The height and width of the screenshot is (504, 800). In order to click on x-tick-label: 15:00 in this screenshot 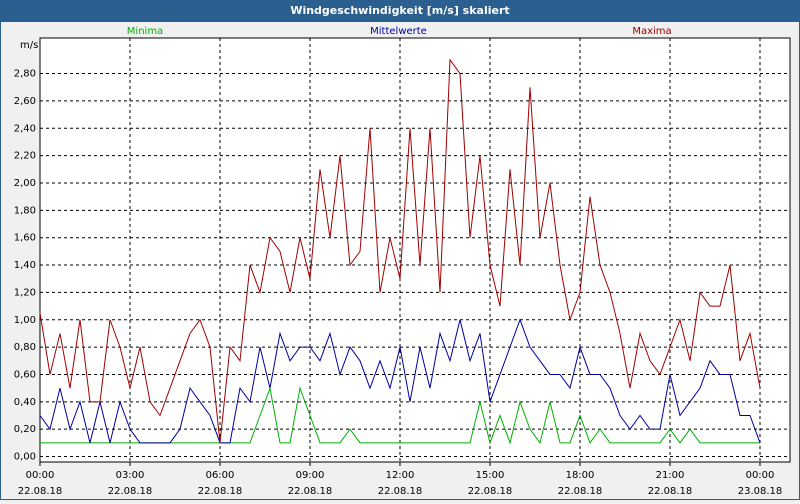, I will do `click(490, 475)`.